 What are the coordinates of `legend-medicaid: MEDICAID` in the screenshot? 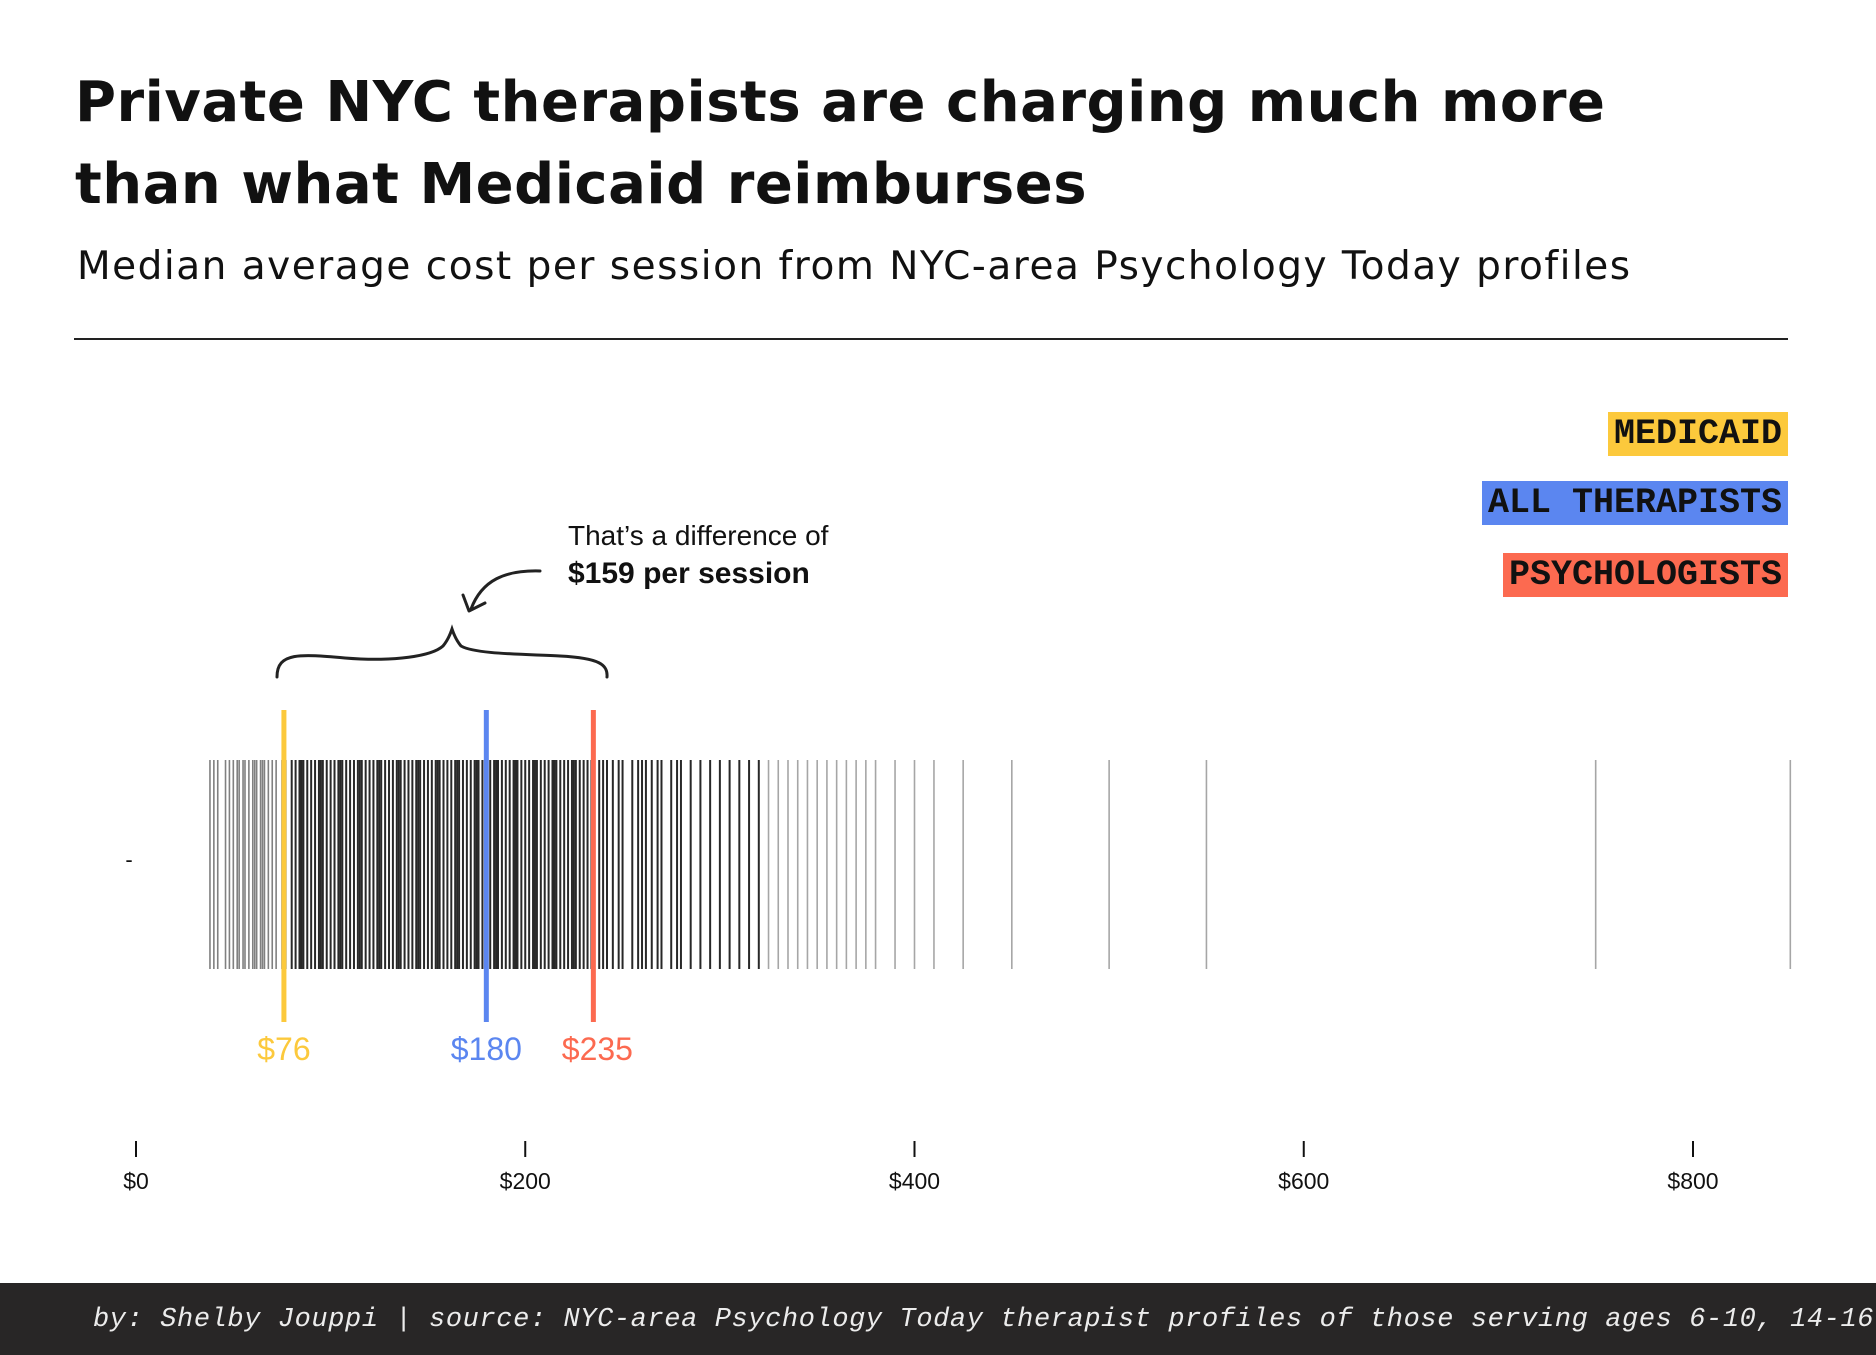 It's located at (1697, 434).